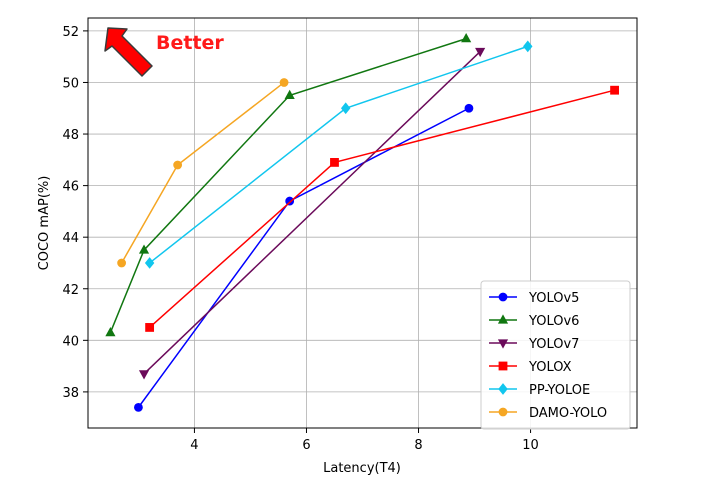 This screenshot has width=708, height=492. Describe the element at coordinates (306, 445) in the screenshot. I see `x-tick-label: 6` at that location.